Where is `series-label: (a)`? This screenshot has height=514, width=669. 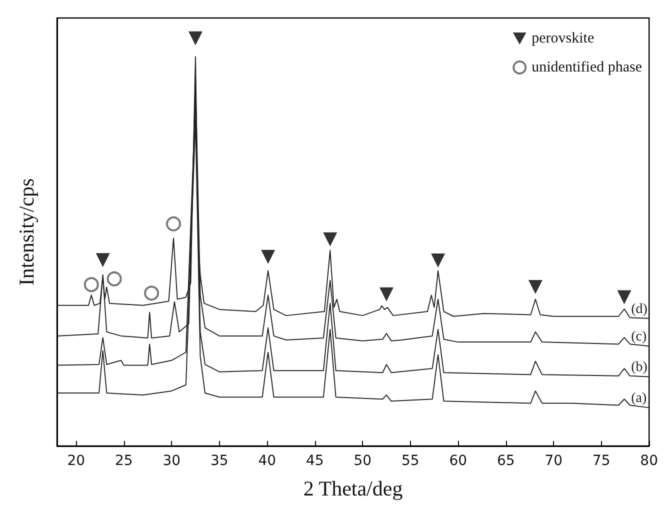
series-label: (a) is located at coordinates (639, 398).